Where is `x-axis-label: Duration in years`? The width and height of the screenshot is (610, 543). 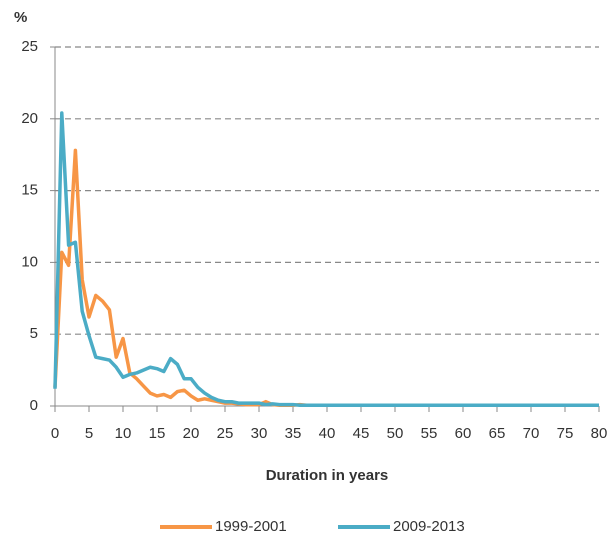 x-axis-label: Duration in years is located at coordinates (327, 475).